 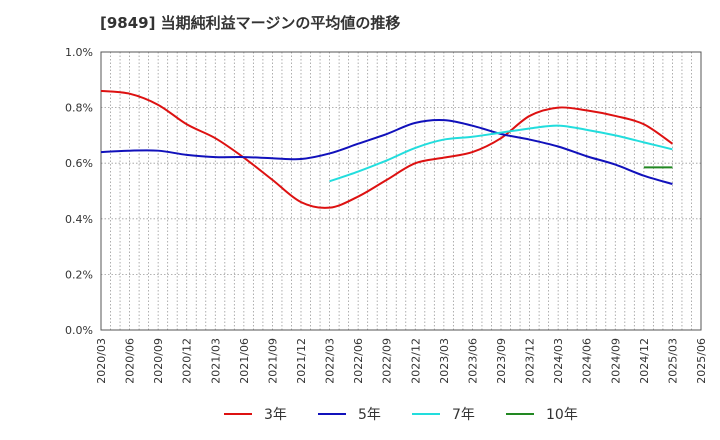 What do you see at coordinates (79, 108) in the screenshot?
I see `y-tick-label: 0.8%` at bounding box center [79, 108].